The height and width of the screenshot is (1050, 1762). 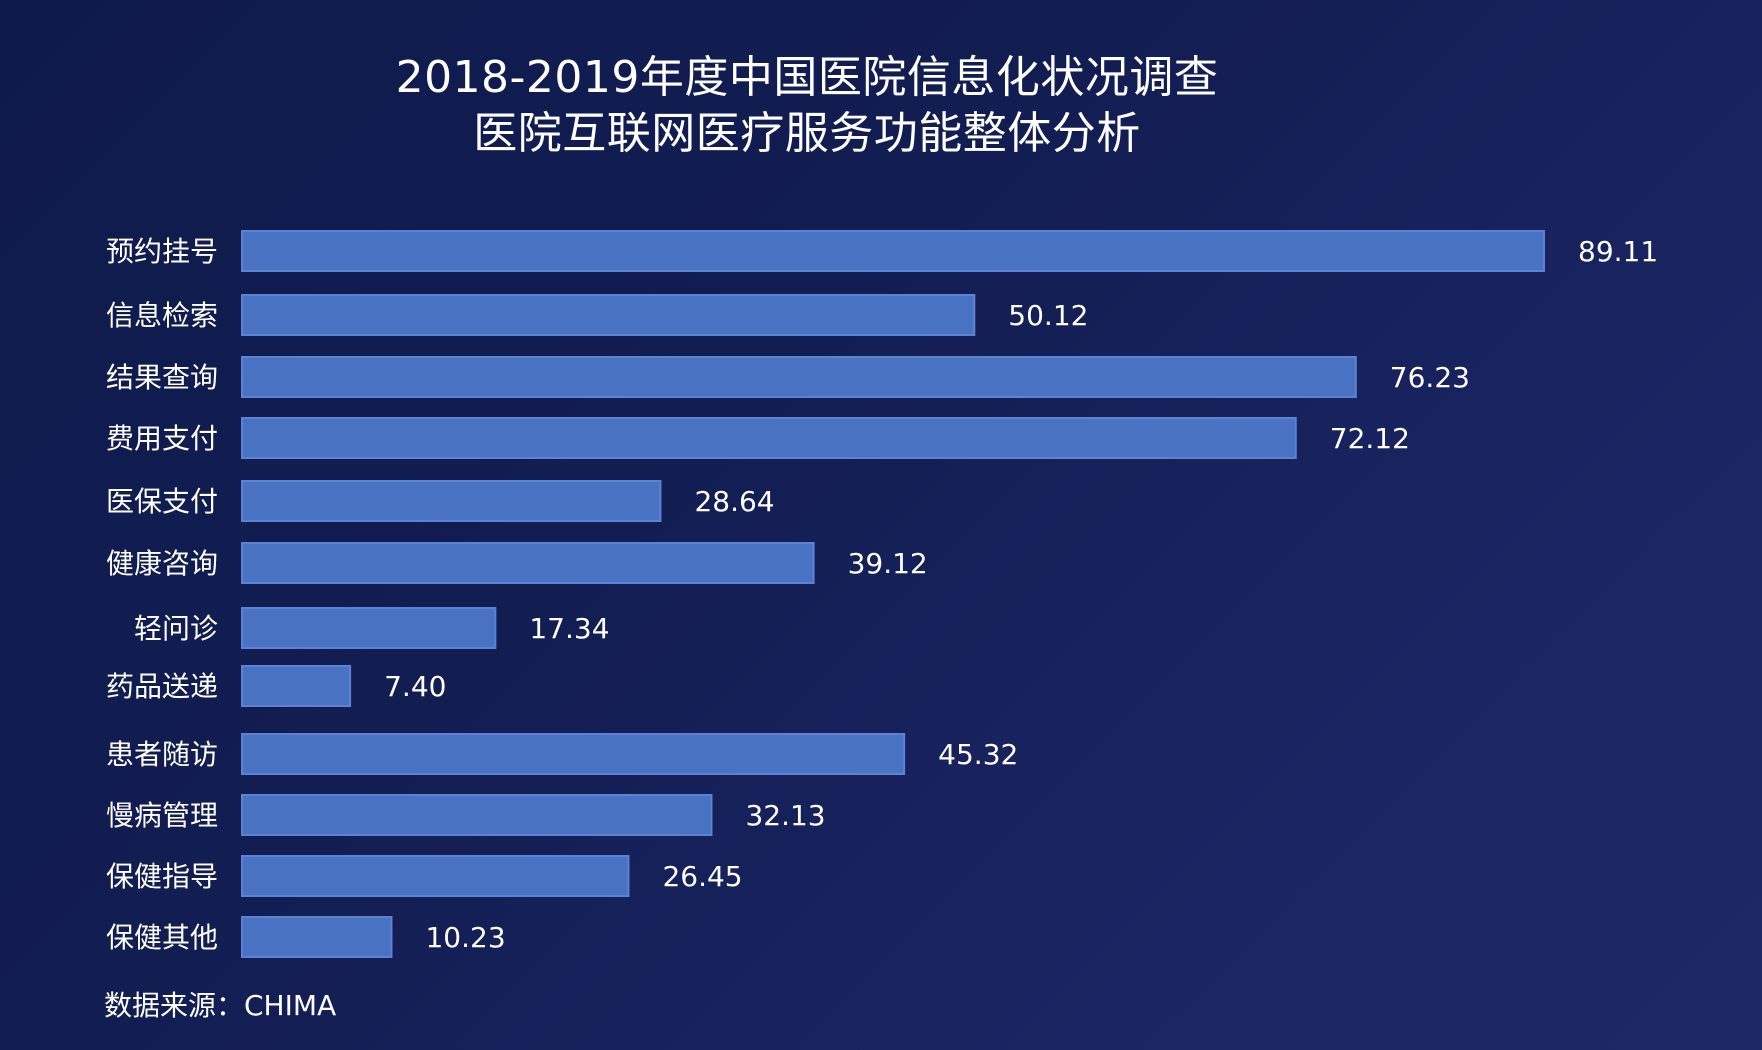 I want to click on value-label: 26.45, so click(x=702, y=876).